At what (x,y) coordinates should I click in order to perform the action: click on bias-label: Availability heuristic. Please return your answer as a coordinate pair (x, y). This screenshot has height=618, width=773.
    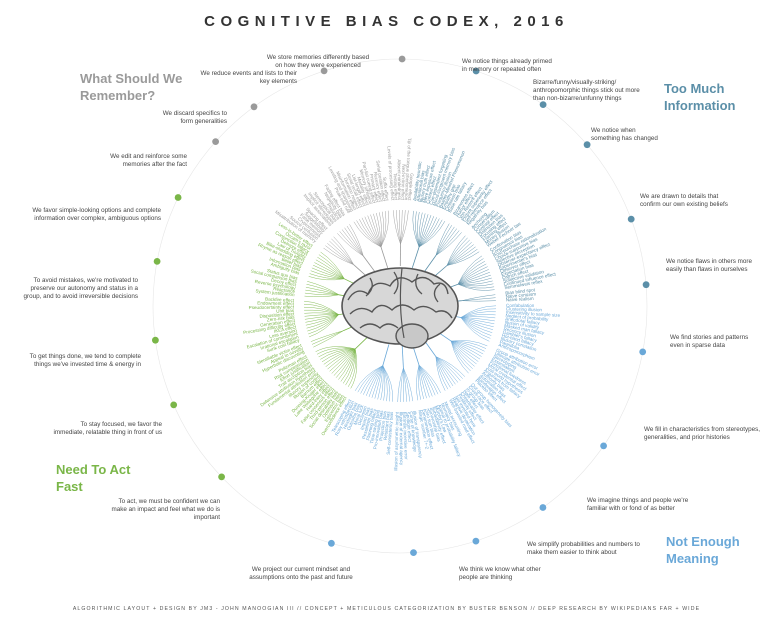
    Looking at the image, I should click on (417, 180).